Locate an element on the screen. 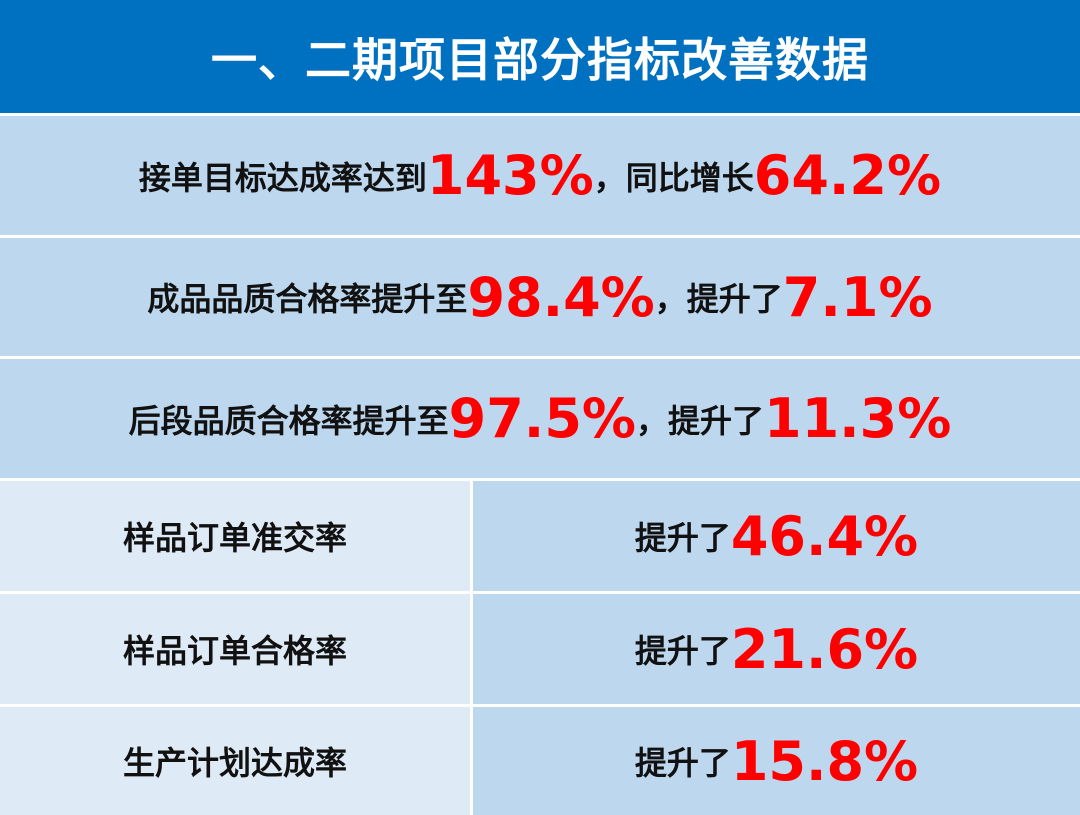 This screenshot has height=815, width=1080. metric-label: 后段品质合格率提升至 is located at coordinates (288, 420).